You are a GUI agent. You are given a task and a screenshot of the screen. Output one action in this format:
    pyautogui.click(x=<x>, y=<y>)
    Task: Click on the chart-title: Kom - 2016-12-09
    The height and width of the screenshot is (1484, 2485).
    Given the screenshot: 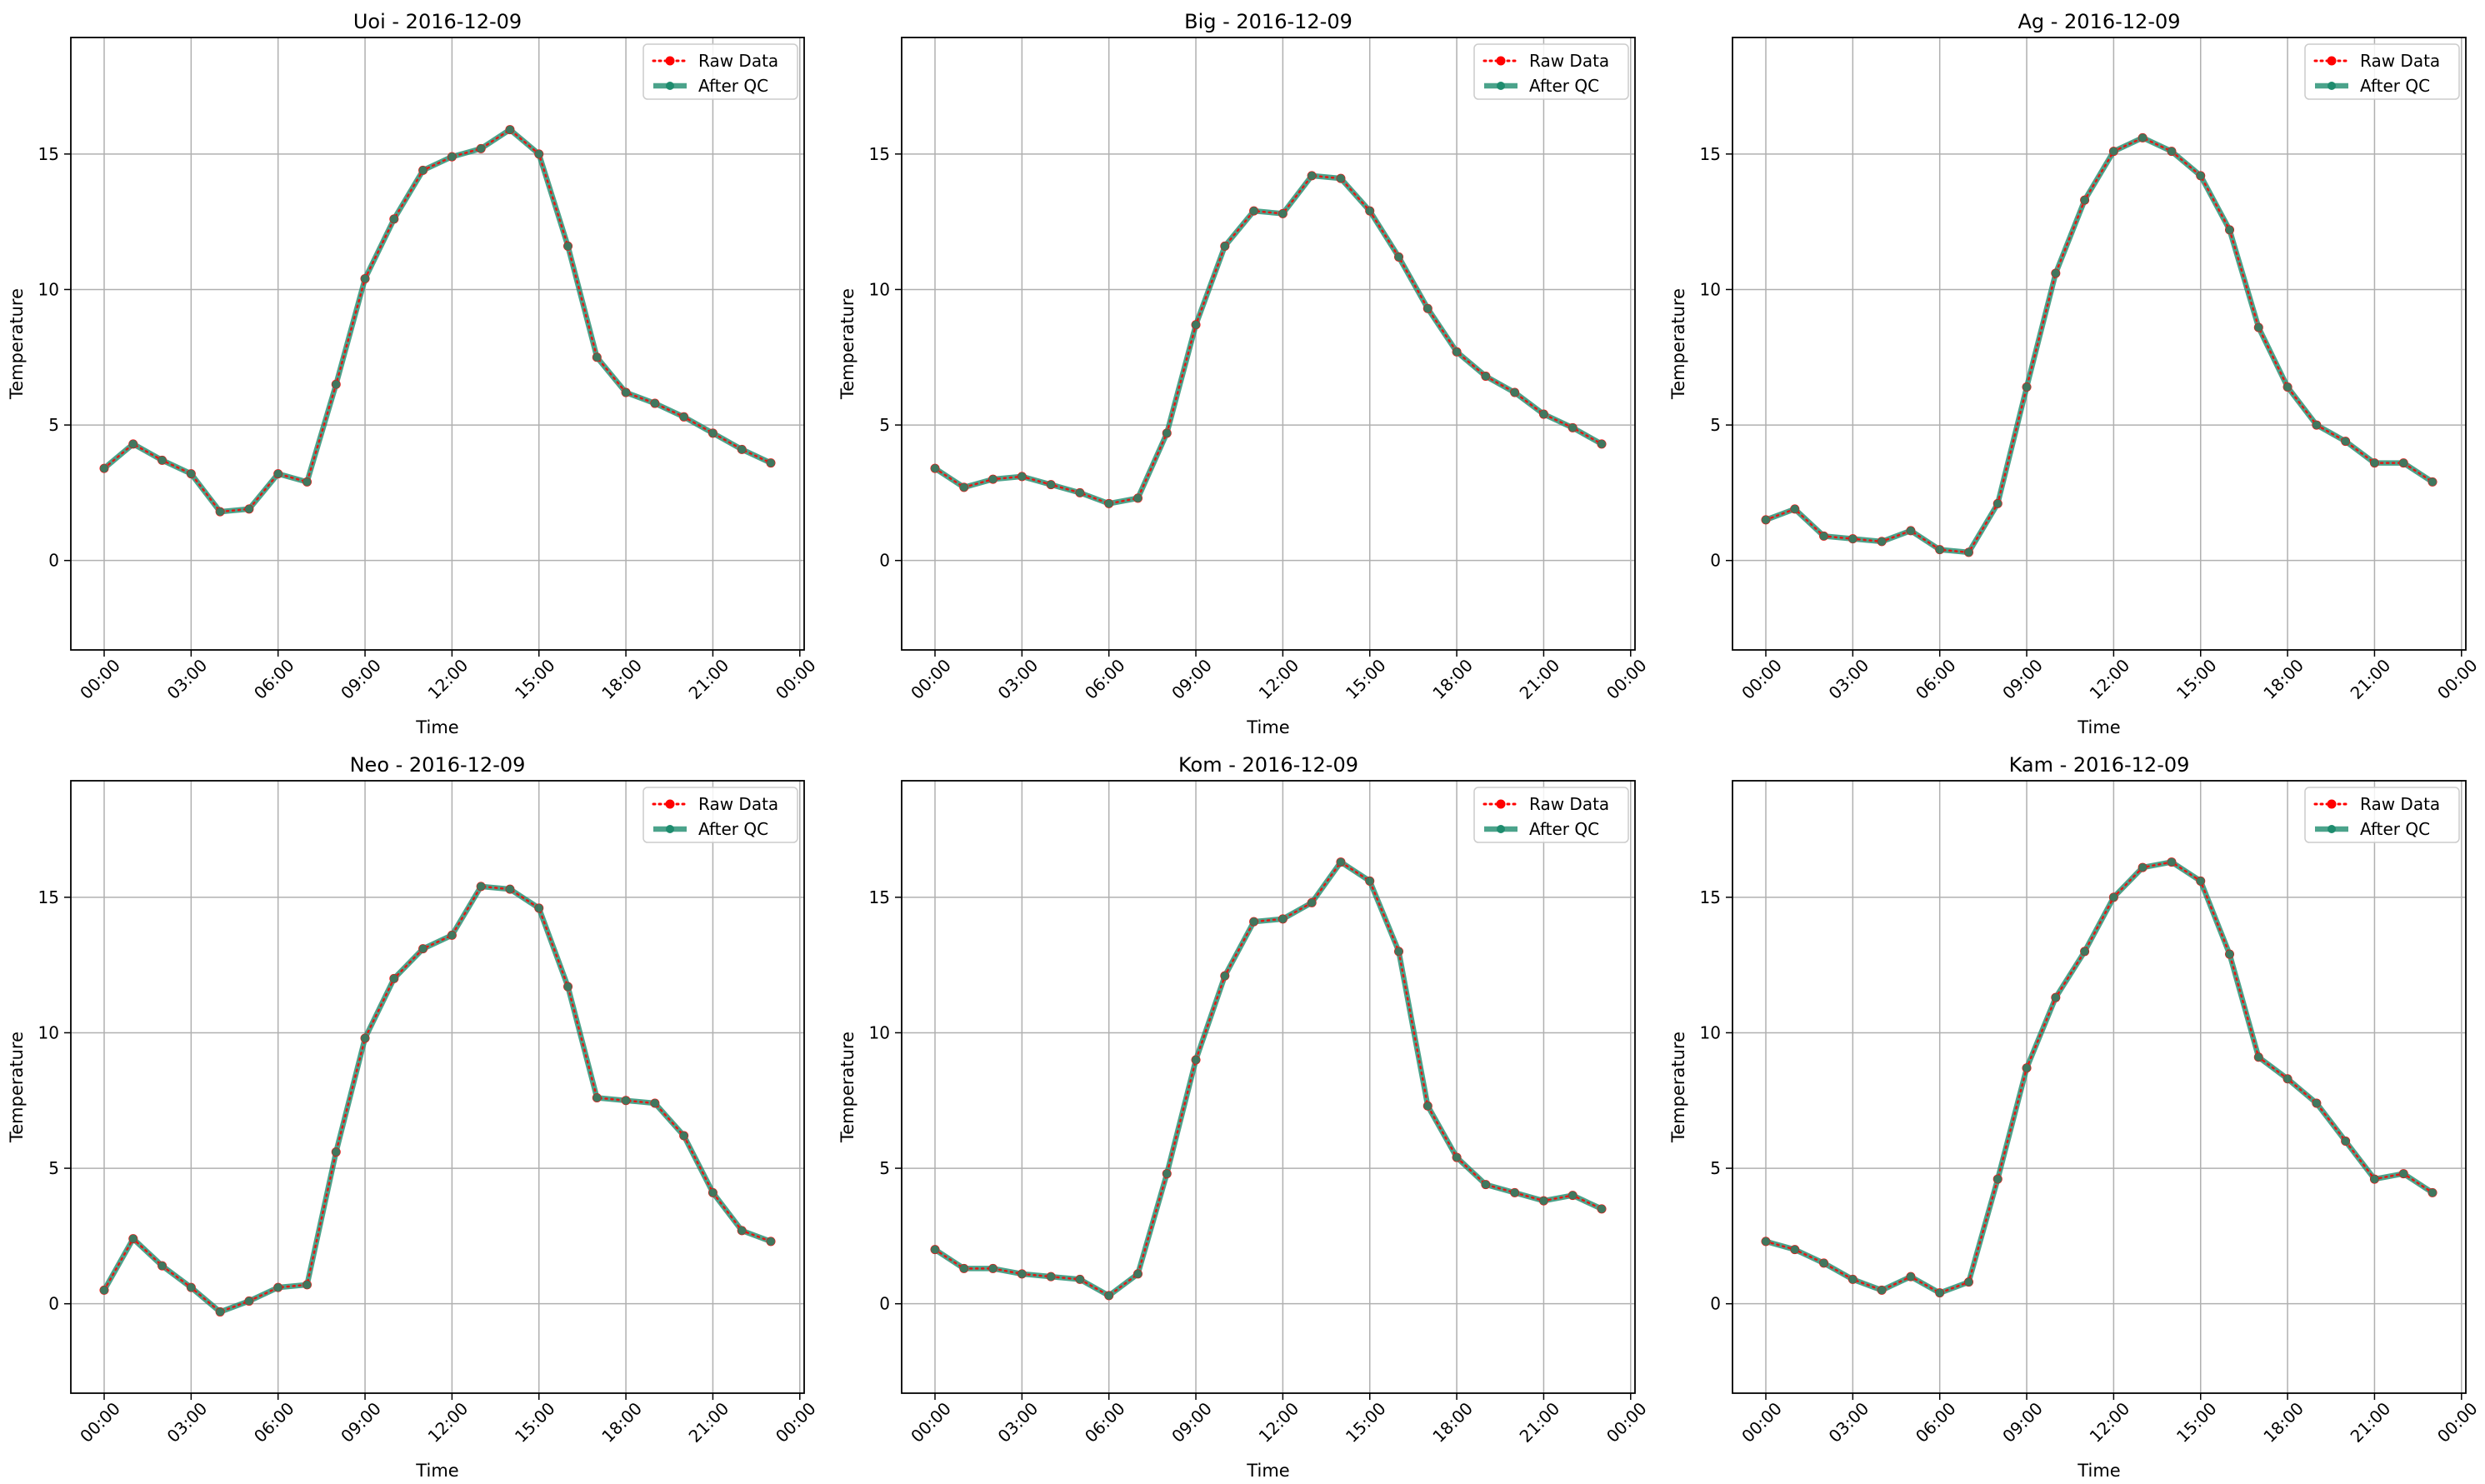 What is the action you would take?
    pyautogui.click(x=1268, y=765)
    